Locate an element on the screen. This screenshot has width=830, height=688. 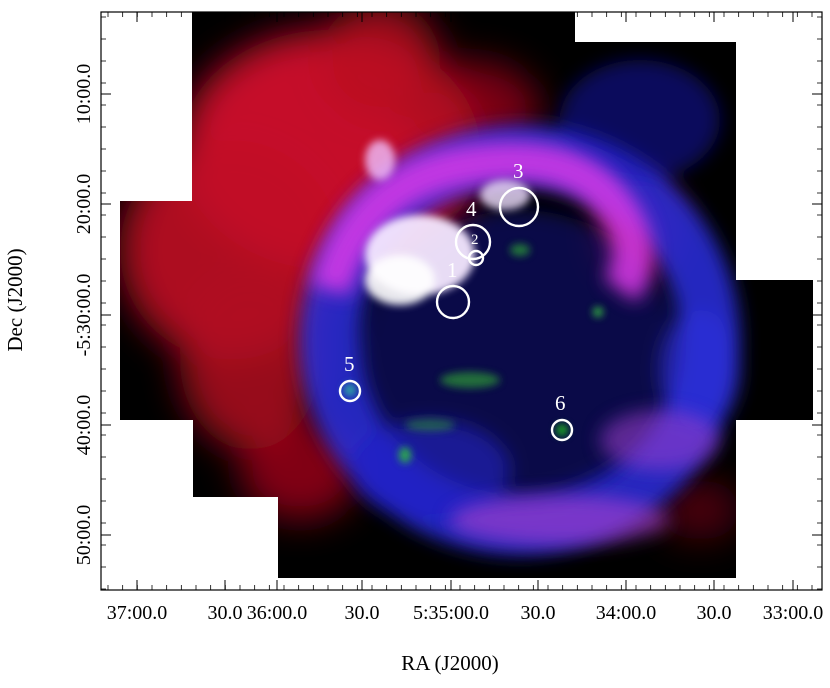
region-circles is located at coordinates (456, 314).